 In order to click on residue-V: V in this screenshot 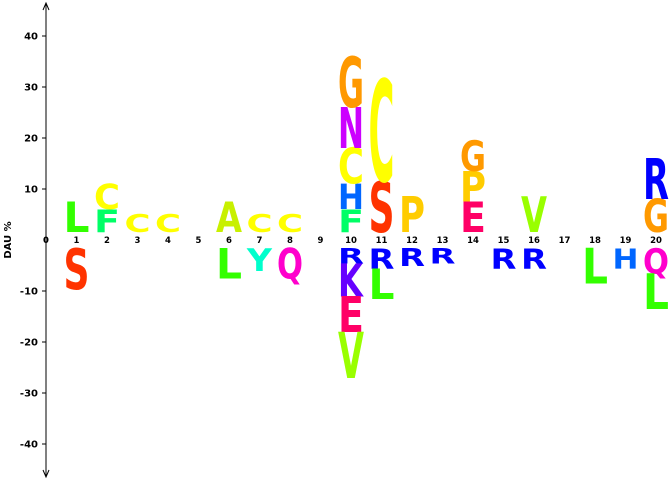, I will do `click(351, 356)`.